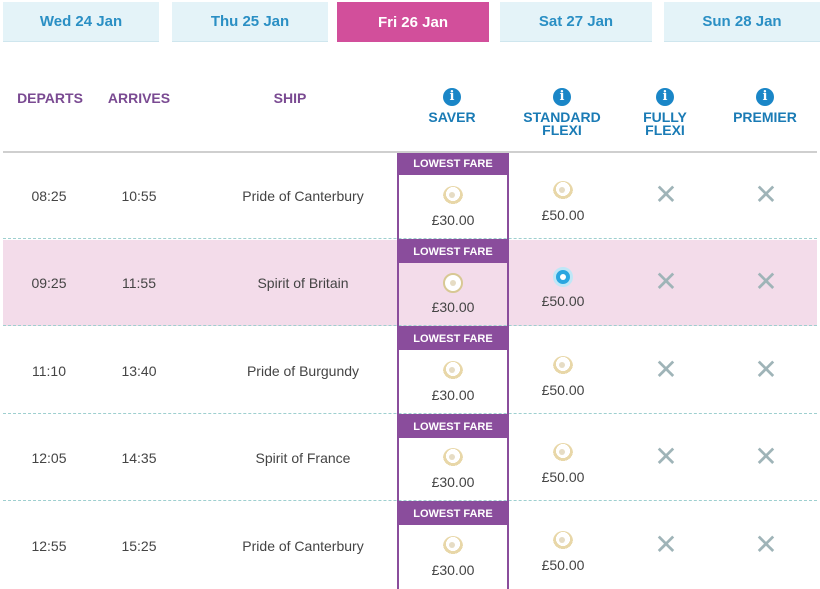 This screenshot has height=589, width=820. What do you see at coordinates (49, 371) in the screenshot?
I see `departure-time: 11:10` at bounding box center [49, 371].